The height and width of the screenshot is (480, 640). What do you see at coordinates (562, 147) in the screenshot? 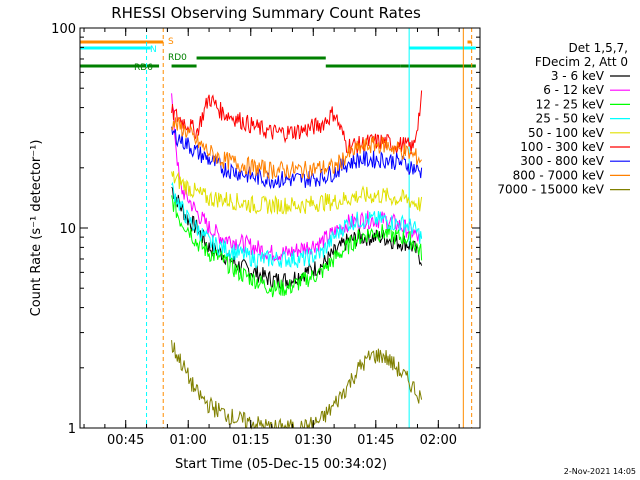
I see `legend-label-5: 100 - 300 keV` at bounding box center [562, 147].